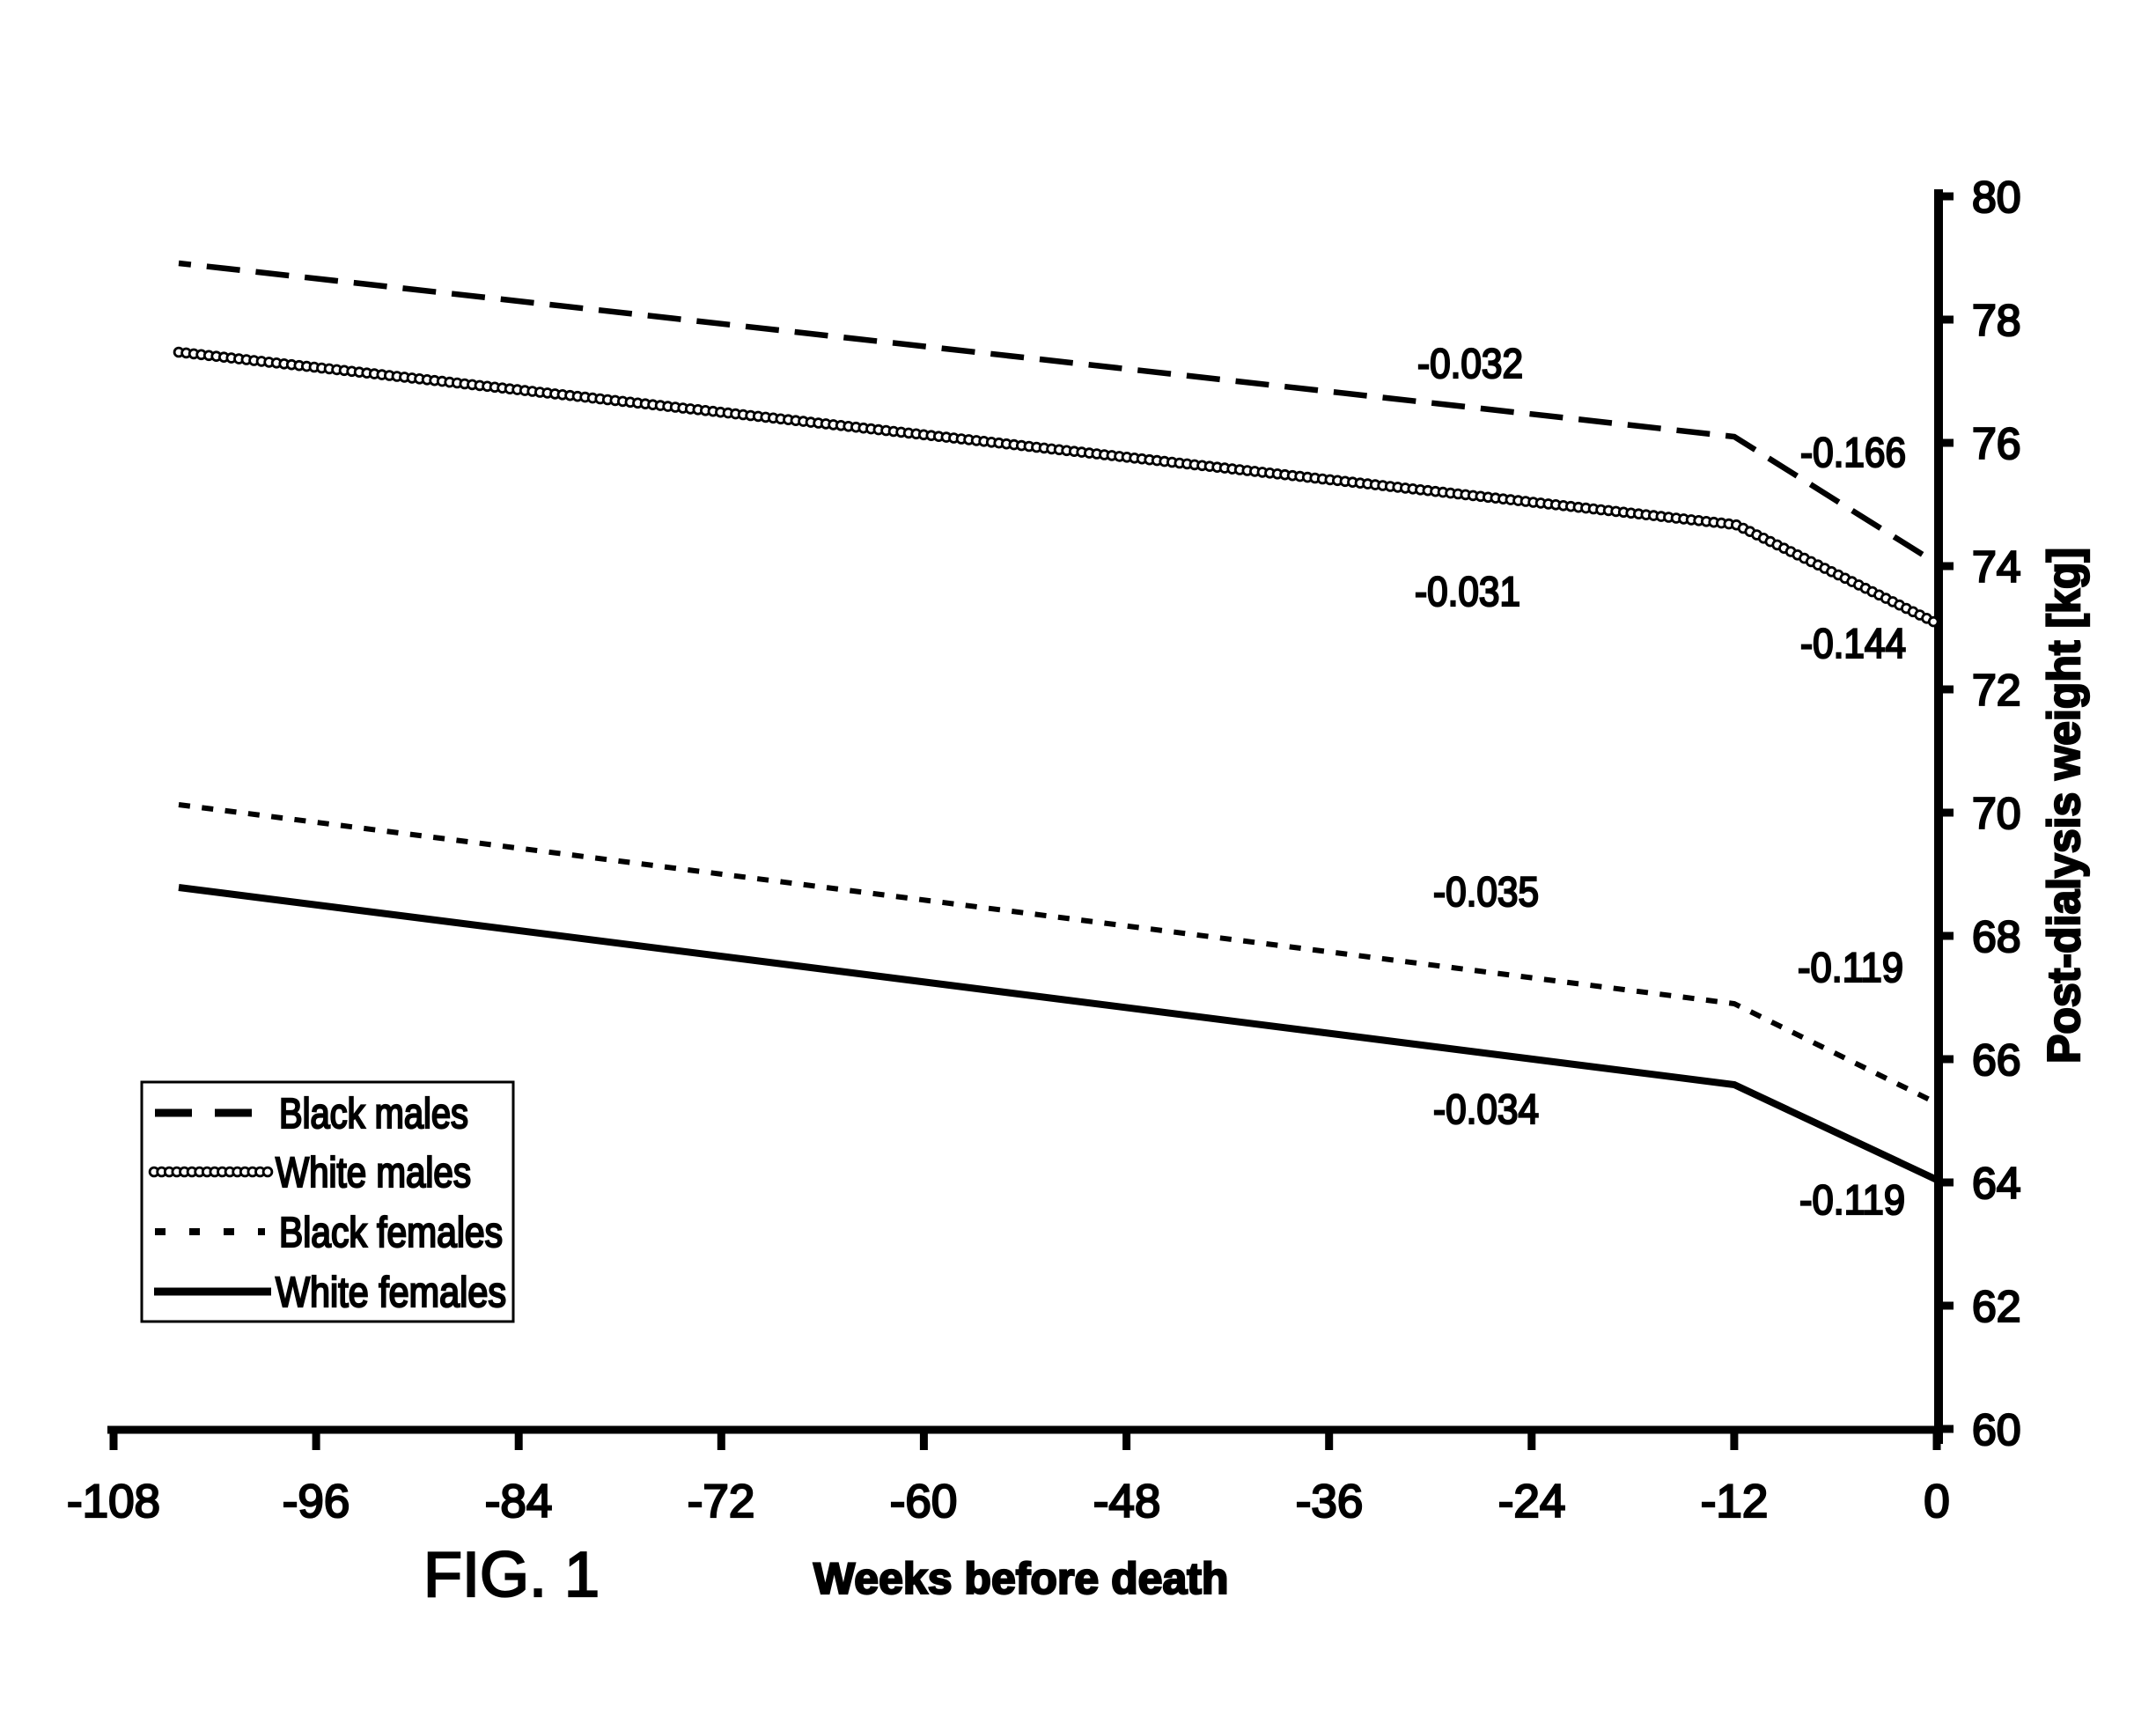  I want to click on svg-text: -0.144, so click(1853, 643).